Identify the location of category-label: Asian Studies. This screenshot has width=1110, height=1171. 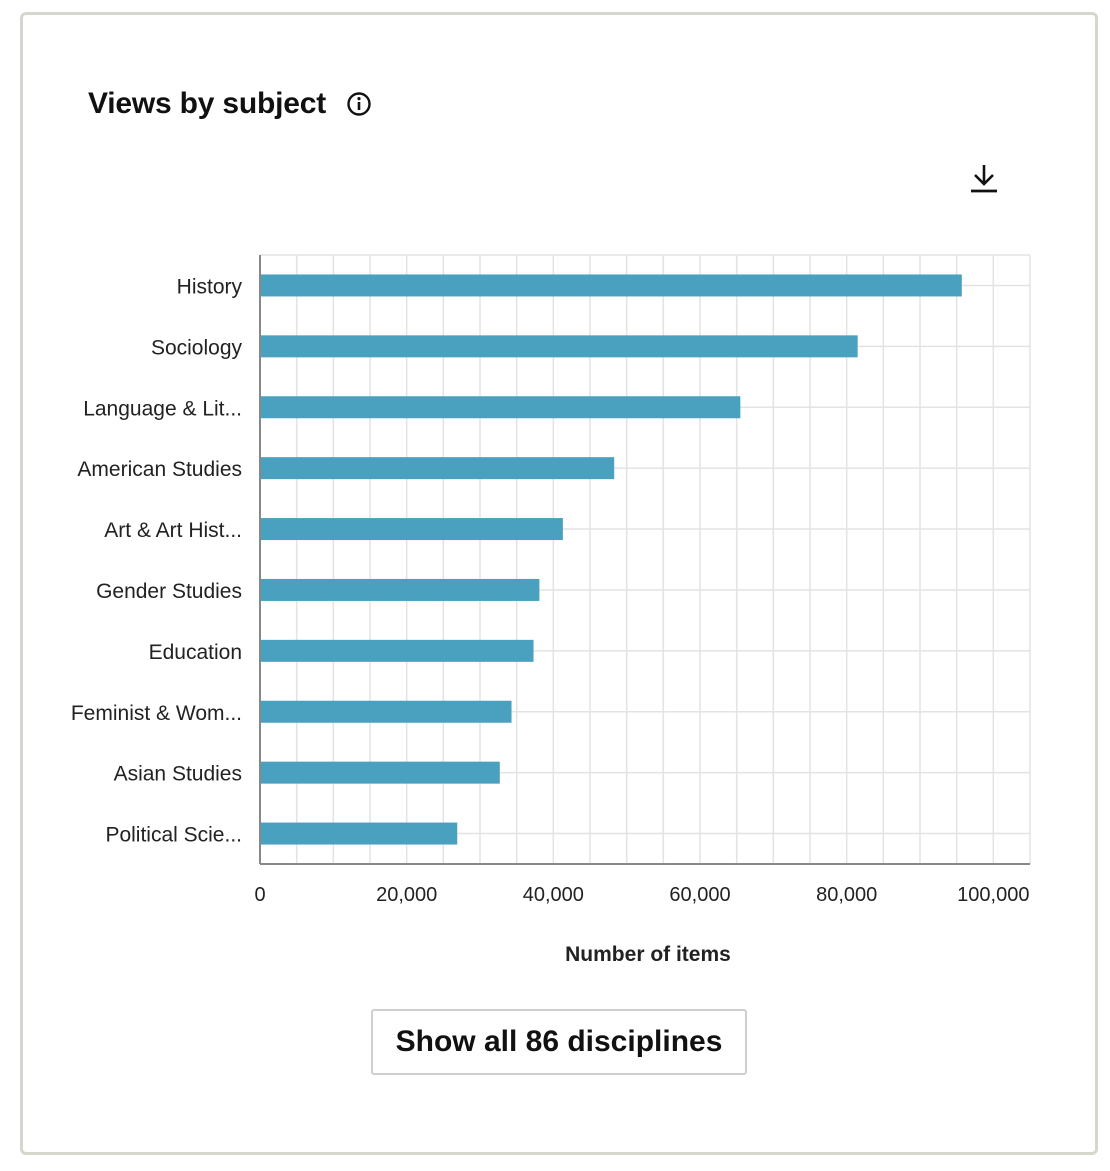
(178, 774).